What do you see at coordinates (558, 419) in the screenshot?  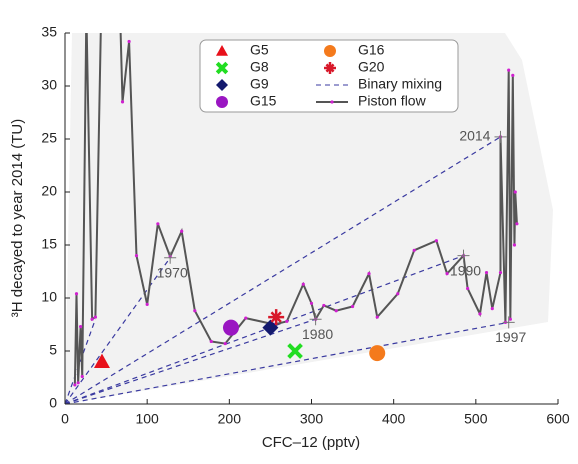 I see `x-tick-label: 600` at bounding box center [558, 419].